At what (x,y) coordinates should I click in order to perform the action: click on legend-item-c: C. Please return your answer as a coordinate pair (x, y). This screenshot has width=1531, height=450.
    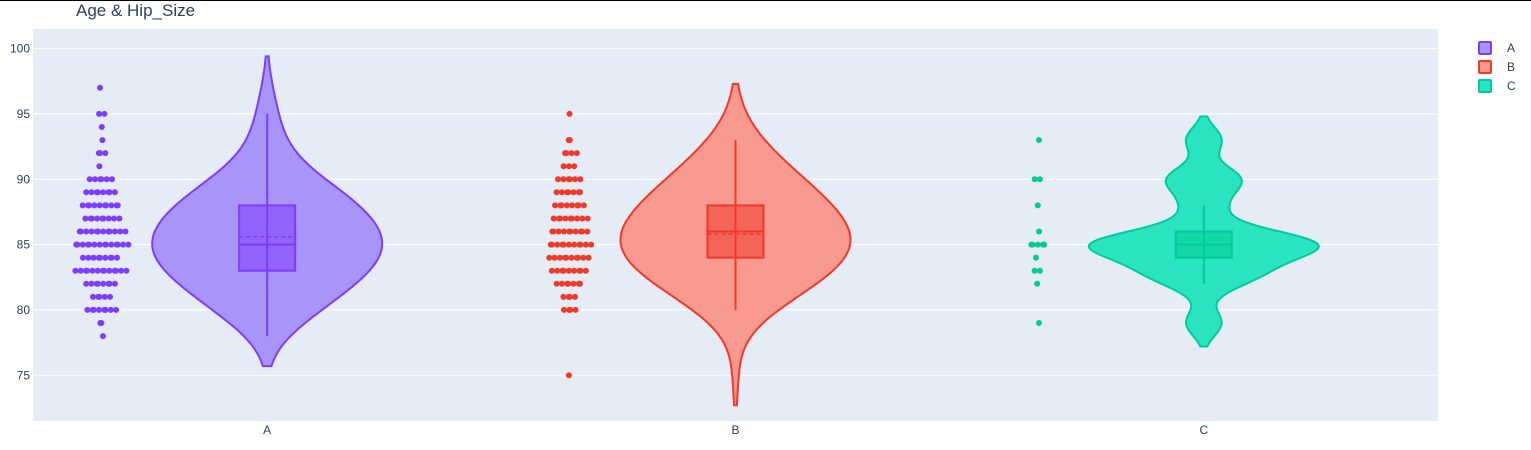
    Looking at the image, I should click on (1497, 85).